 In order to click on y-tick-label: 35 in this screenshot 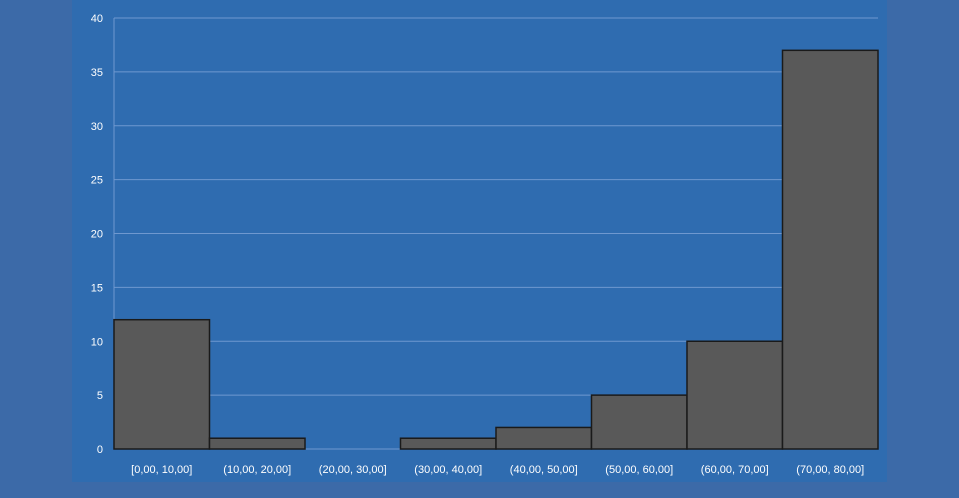, I will do `click(97, 73)`.